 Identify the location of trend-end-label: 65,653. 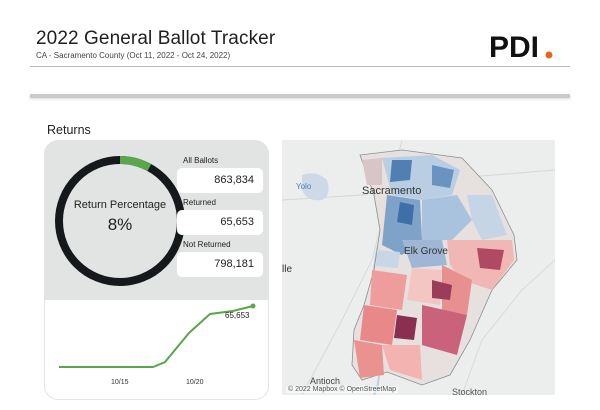
(237, 315).